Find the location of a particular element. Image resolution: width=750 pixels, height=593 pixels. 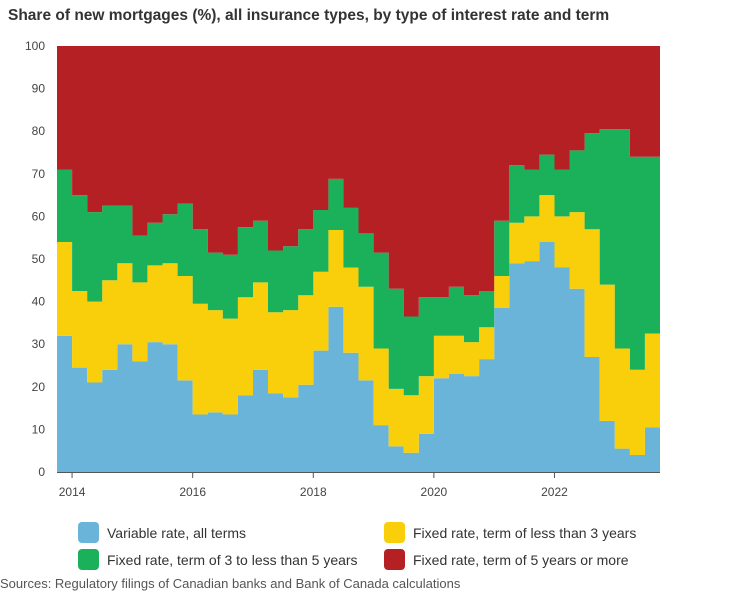

y-tick-label: 100 is located at coordinates (35, 46).